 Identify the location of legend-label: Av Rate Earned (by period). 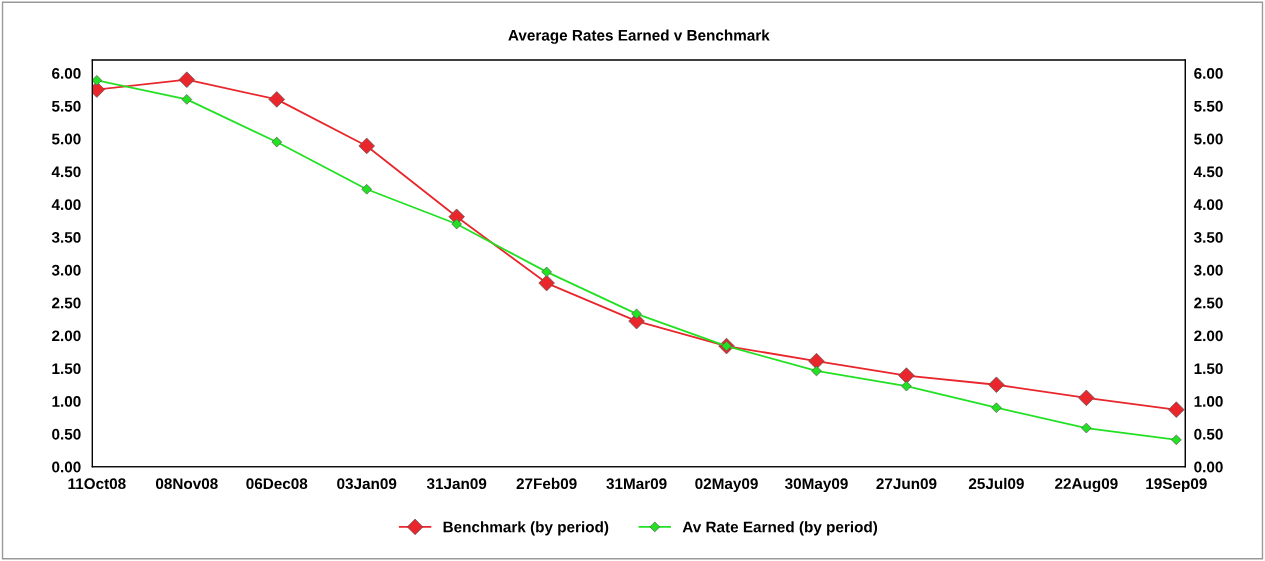
(780, 528).